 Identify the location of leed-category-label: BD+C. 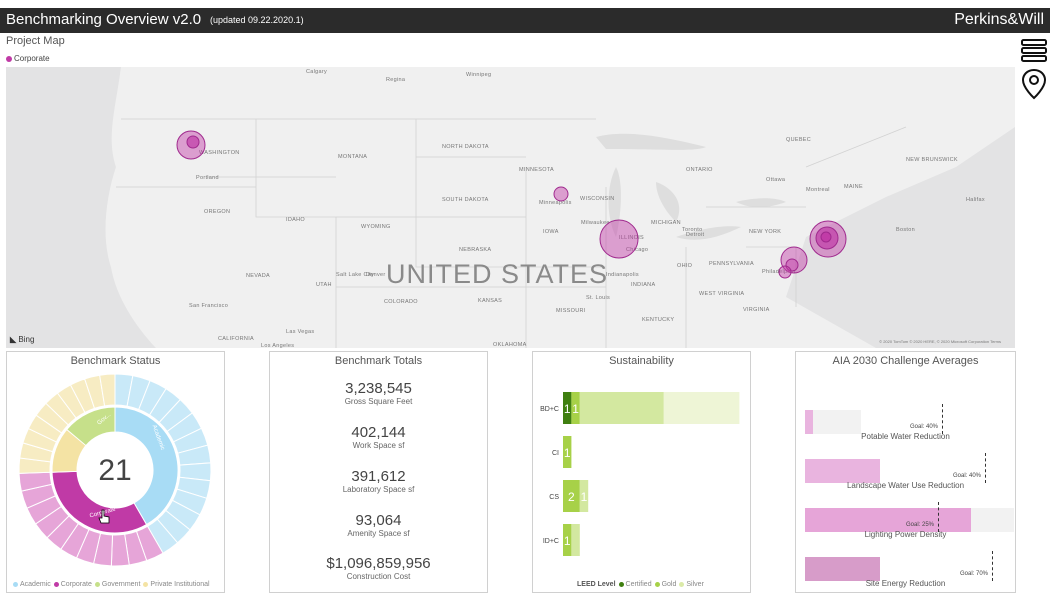
(549, 409).